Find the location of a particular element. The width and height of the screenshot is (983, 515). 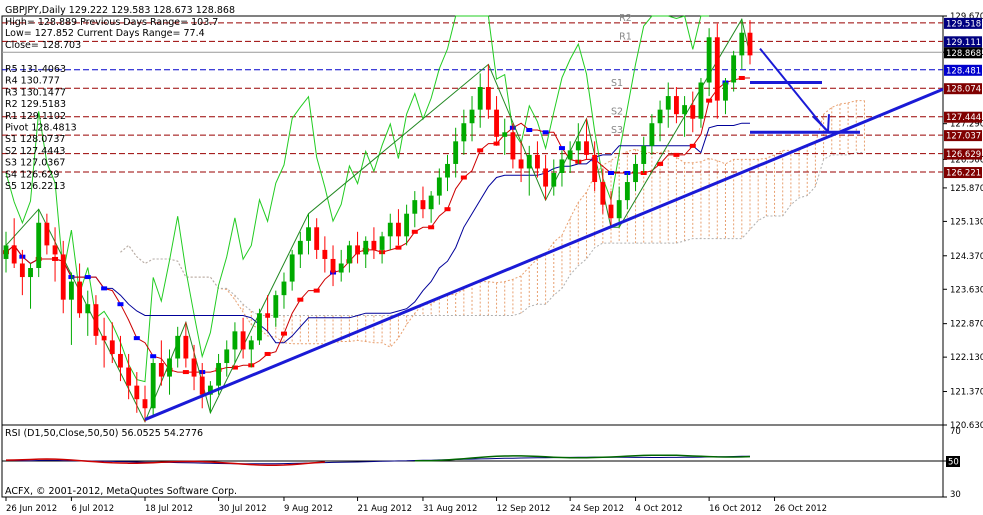

price-tag-label: 129.518 is located at coordinates (963, 24).